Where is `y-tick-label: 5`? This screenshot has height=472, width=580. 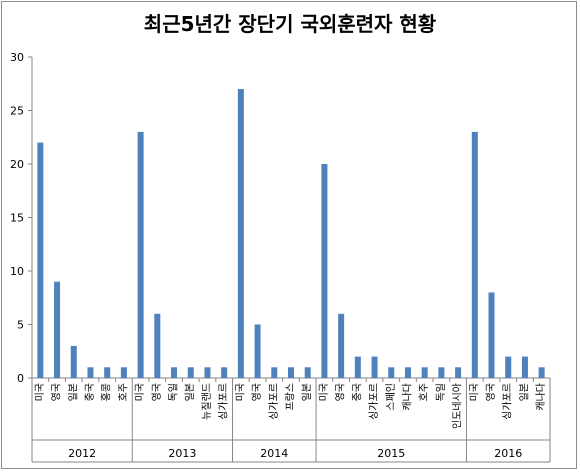 y-tick-label: 5 is located at coordinates (20, 325).